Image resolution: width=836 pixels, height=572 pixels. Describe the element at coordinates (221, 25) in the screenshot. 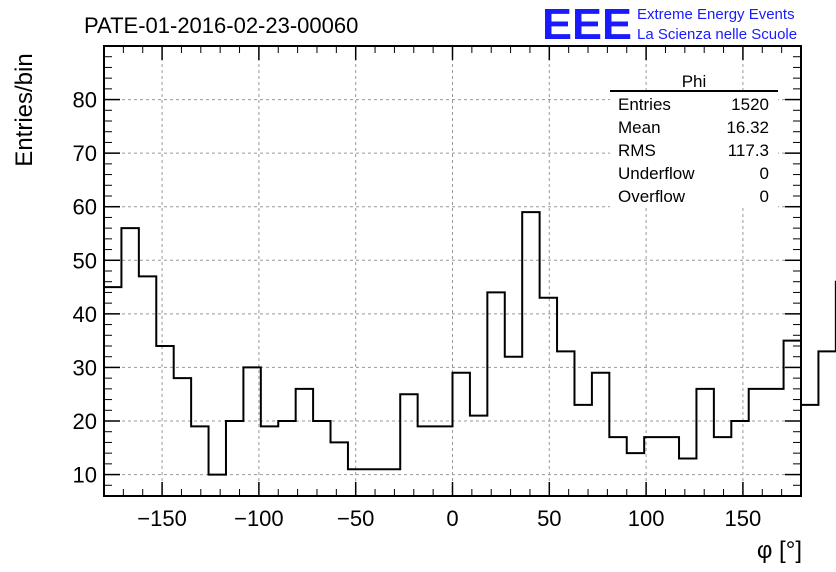

I see `chart-title: PATE-01-2016-02-23-00060` at that location.